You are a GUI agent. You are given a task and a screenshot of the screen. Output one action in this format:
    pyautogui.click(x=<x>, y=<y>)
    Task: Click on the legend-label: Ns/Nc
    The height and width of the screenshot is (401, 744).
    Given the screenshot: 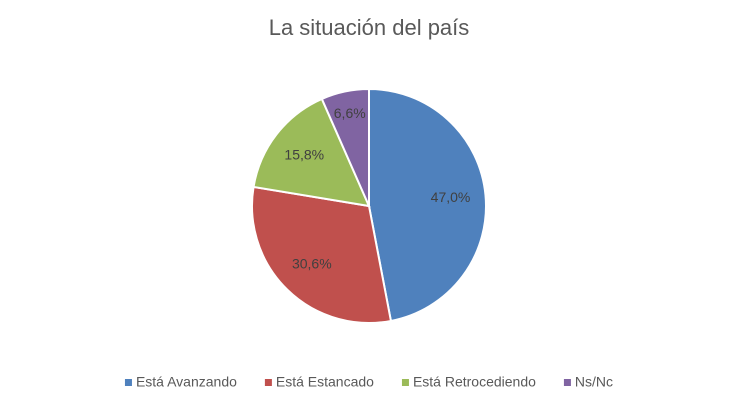 What is the action you would take?
    pyautogui.click(x=594, y=382)
    